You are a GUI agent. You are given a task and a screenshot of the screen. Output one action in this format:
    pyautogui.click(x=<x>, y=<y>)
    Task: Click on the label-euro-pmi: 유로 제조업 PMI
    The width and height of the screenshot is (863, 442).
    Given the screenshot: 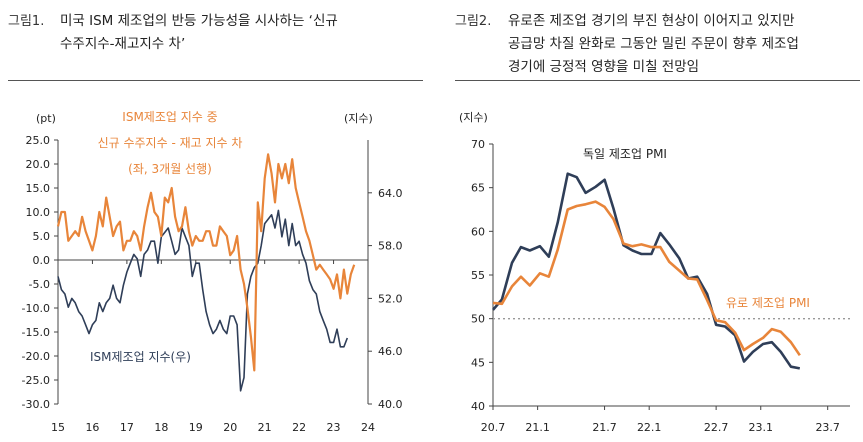 What is the action you would take?
    pyautogui.click(x=768, y=303)
    